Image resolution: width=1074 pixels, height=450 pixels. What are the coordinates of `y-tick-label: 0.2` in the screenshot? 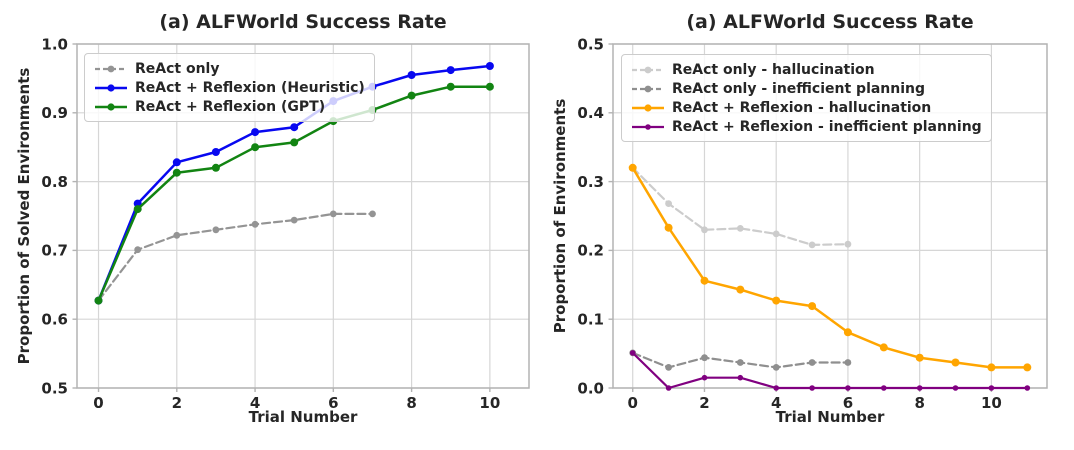 It's located at (590, 251).